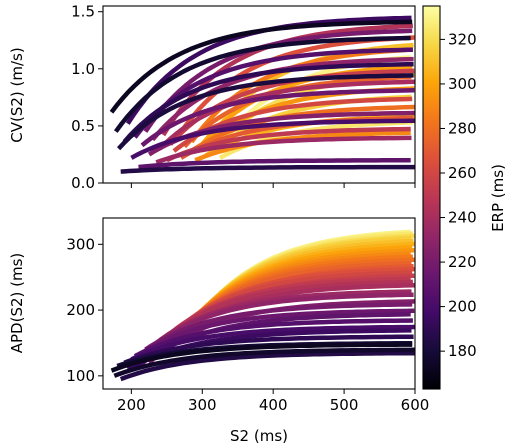  Describe the element at coordinates (80, 310) in the screenshot. I see `y-tick-label: 200` at that location.